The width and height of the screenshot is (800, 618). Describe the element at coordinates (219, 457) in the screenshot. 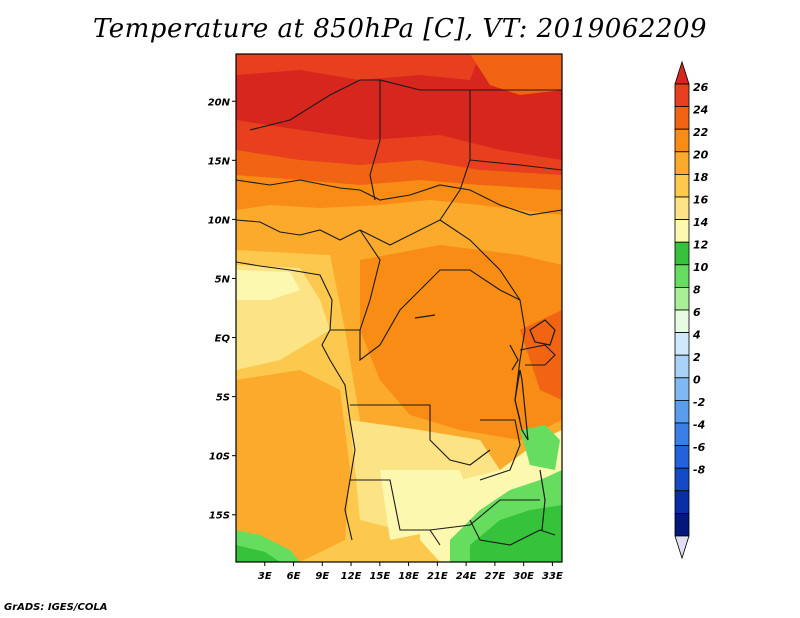

I see `lat-label: 10S` at that location.